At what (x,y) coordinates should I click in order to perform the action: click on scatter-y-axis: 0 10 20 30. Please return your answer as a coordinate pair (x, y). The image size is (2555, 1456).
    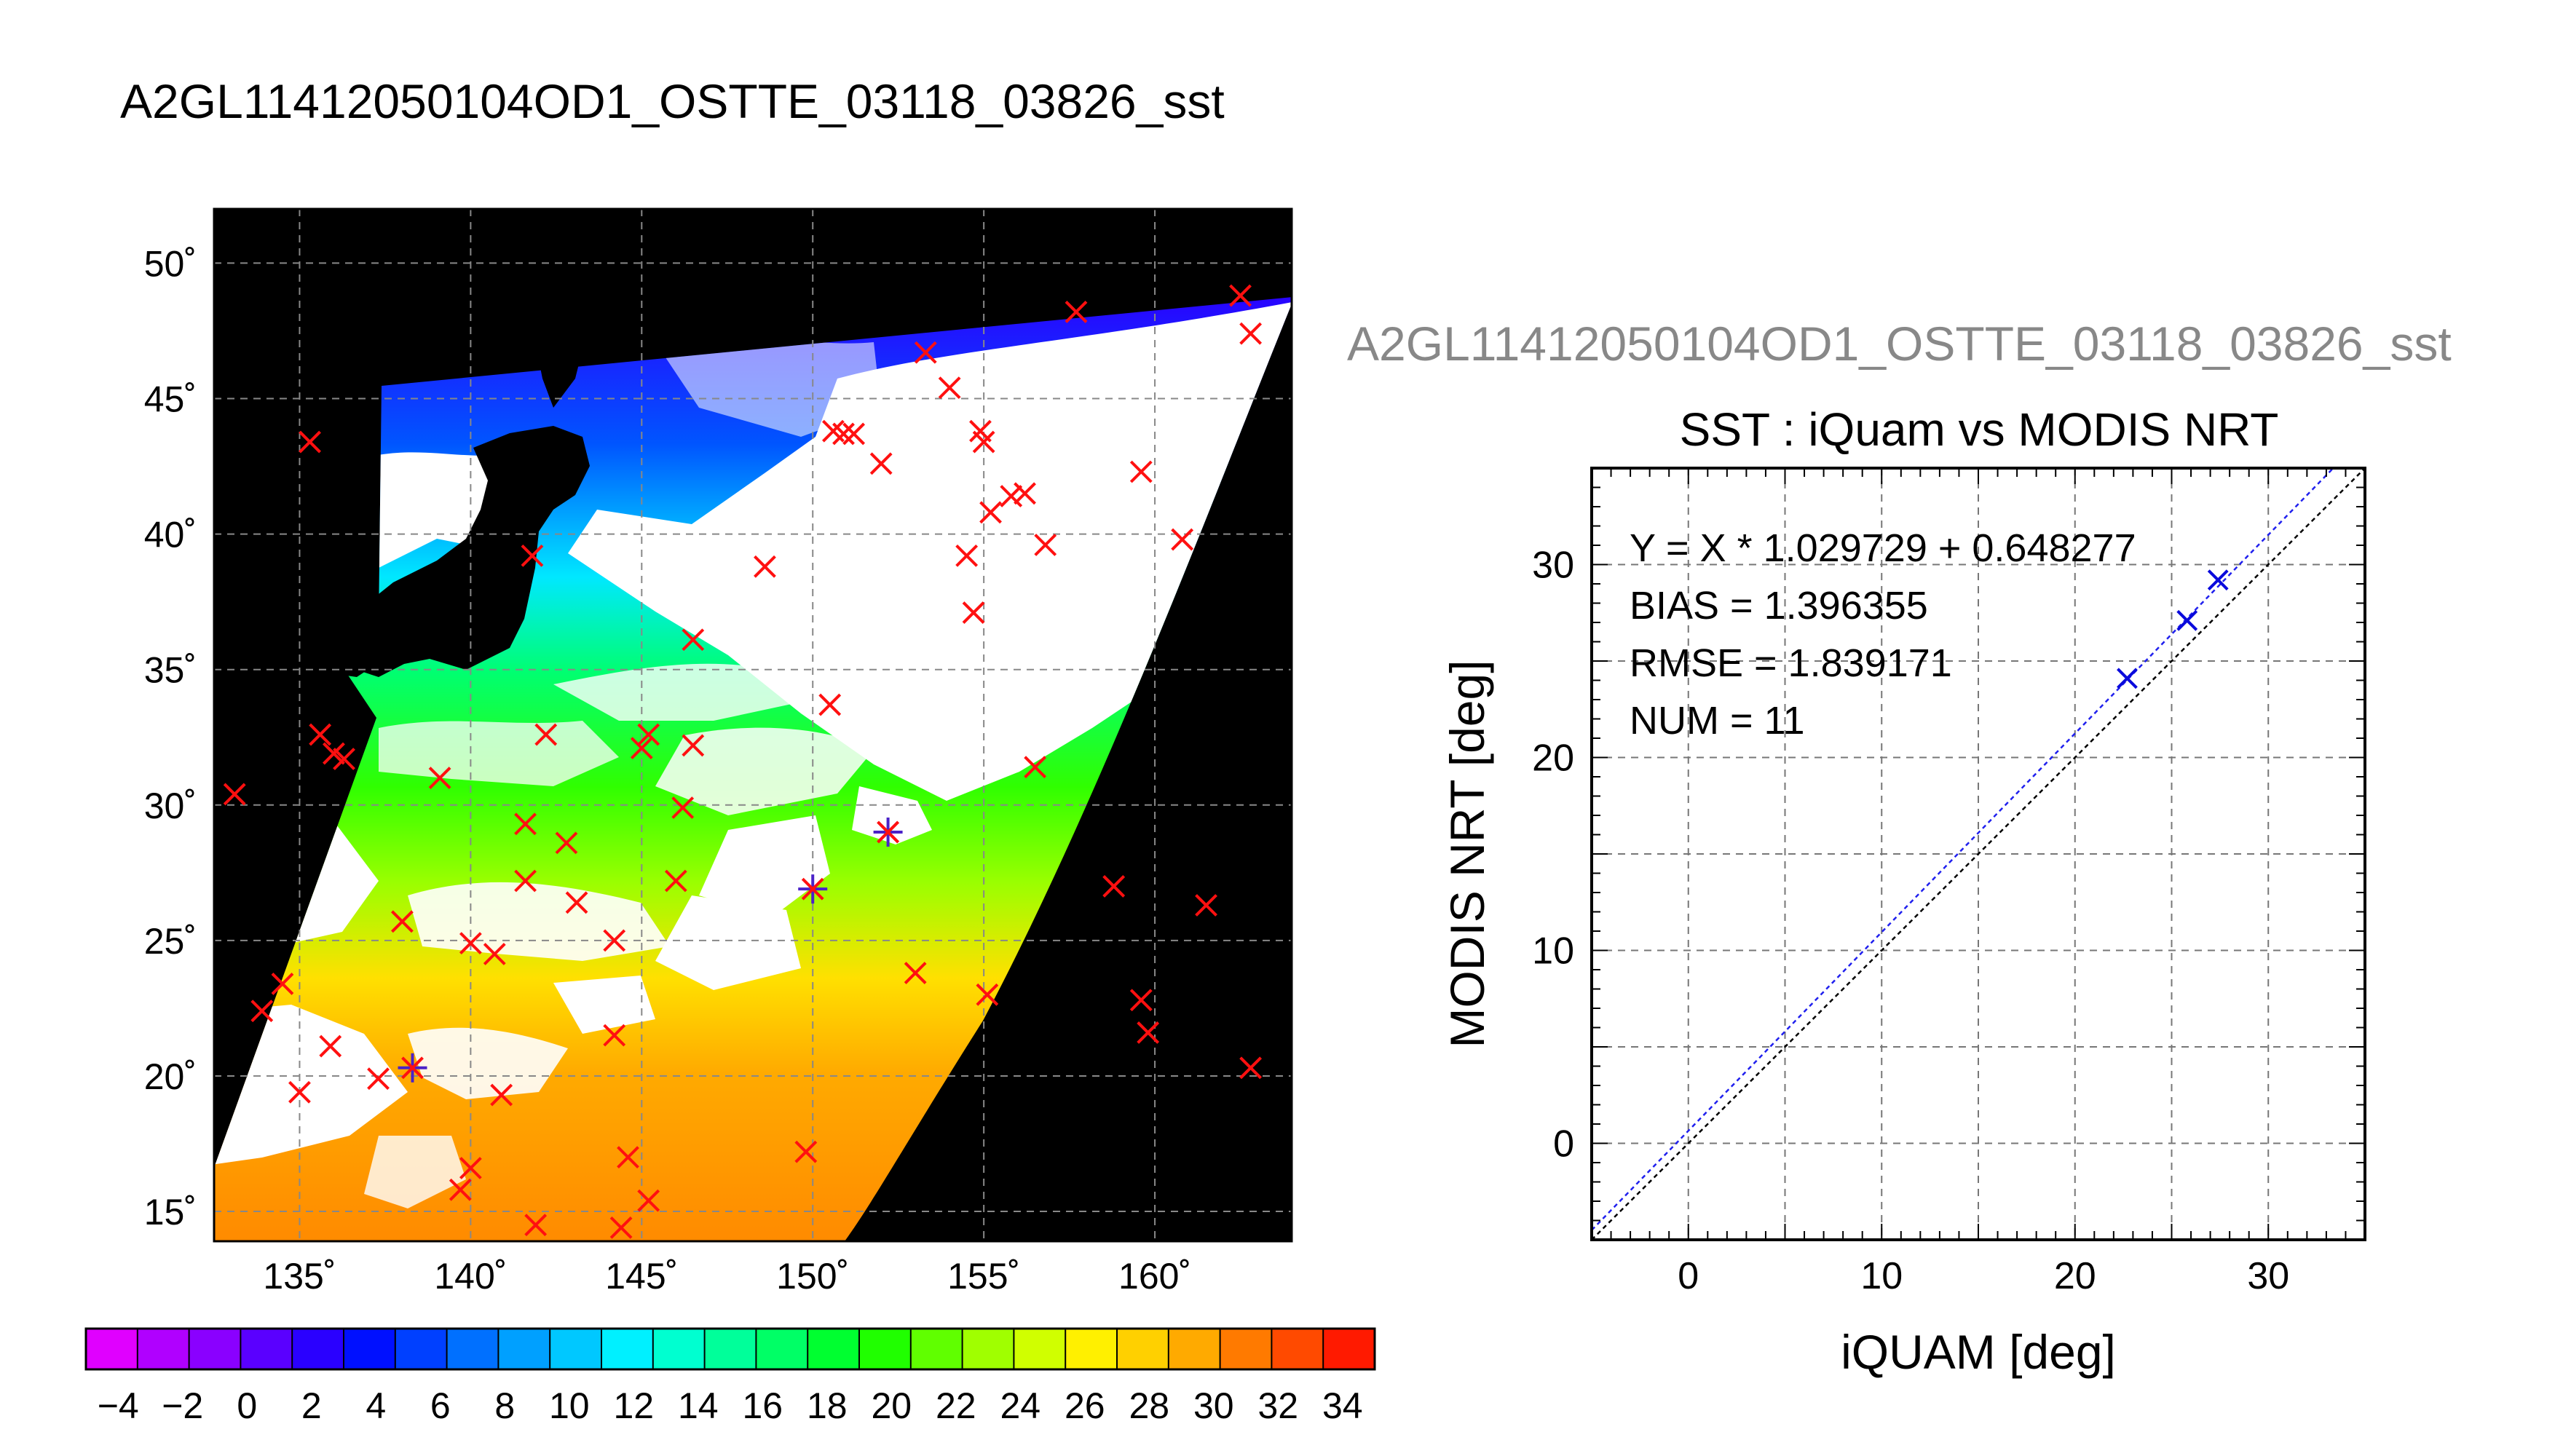
    Looking at the image, I should click on (1553, 855).